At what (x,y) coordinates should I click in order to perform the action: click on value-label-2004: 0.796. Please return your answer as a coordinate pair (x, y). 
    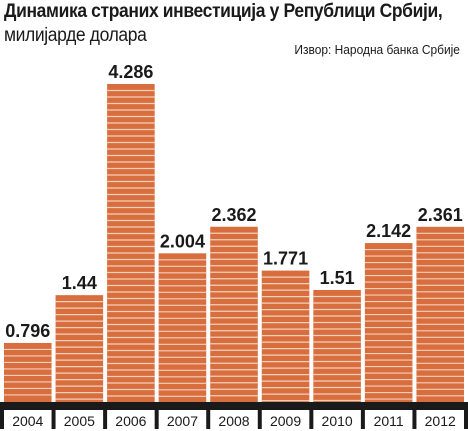
    Looking at the image, I should click on (27, 331).